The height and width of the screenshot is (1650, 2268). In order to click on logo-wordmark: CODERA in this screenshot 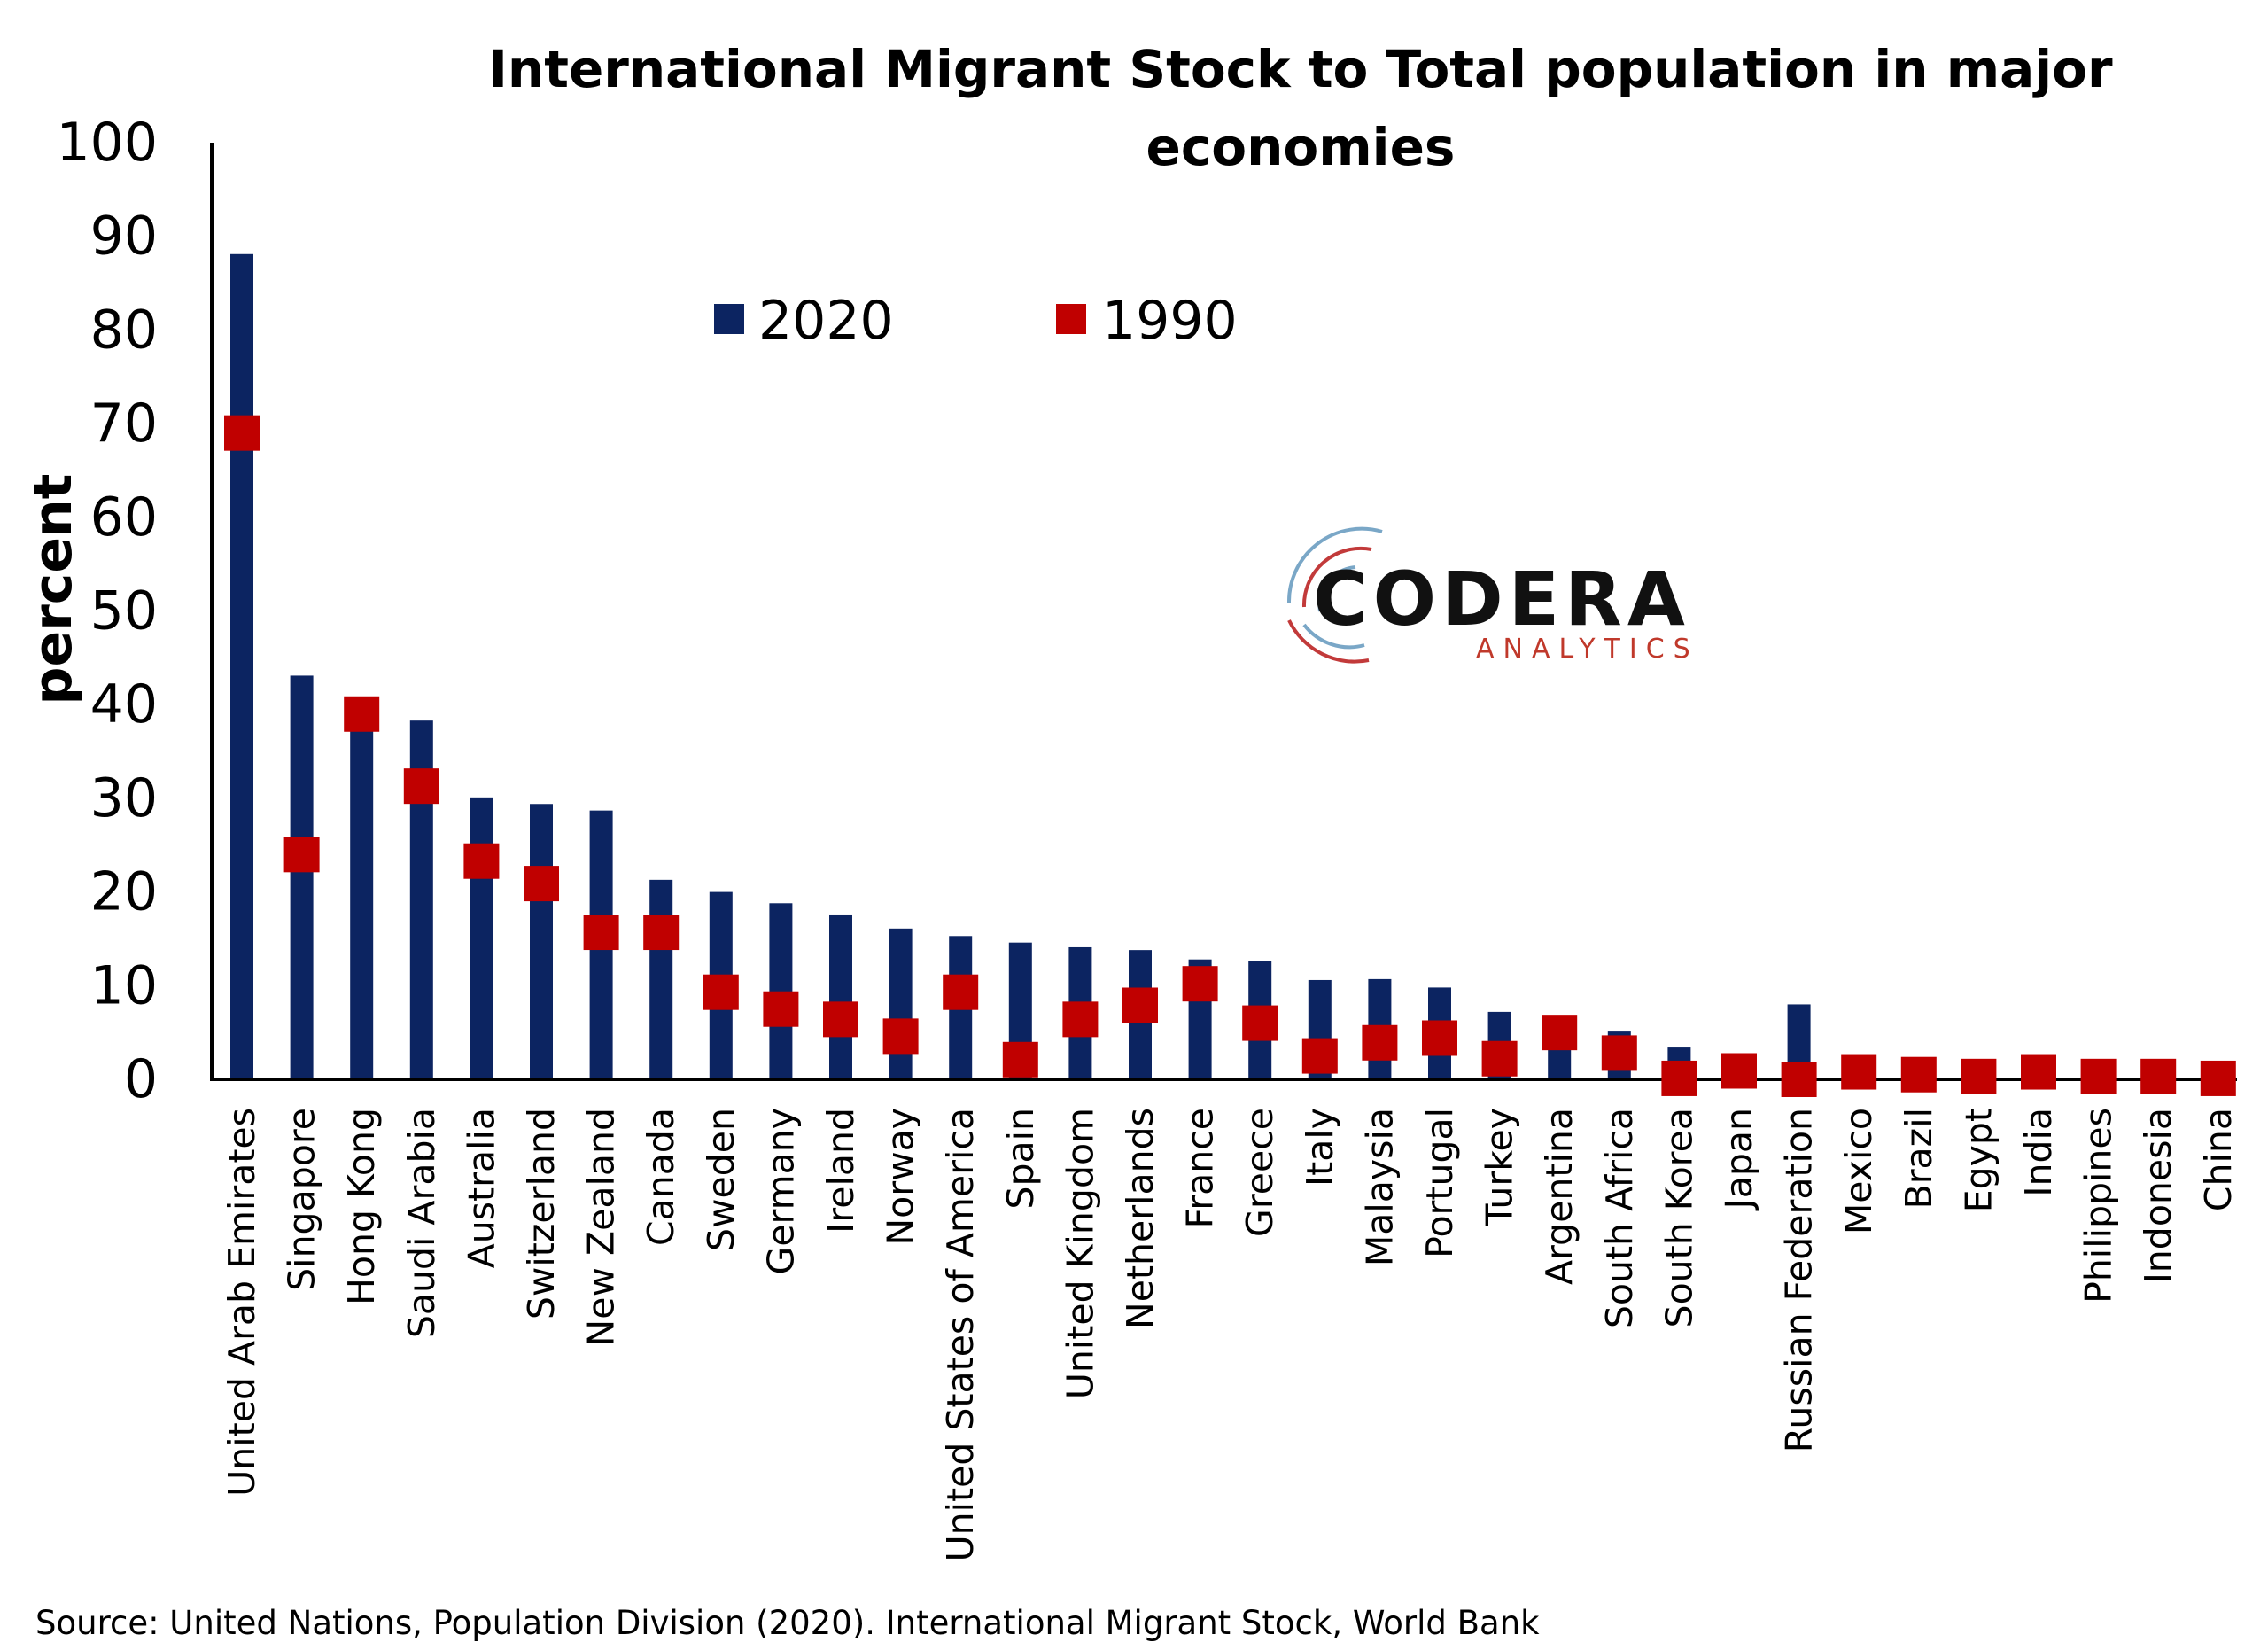, I will do `click(1501, 599)`.